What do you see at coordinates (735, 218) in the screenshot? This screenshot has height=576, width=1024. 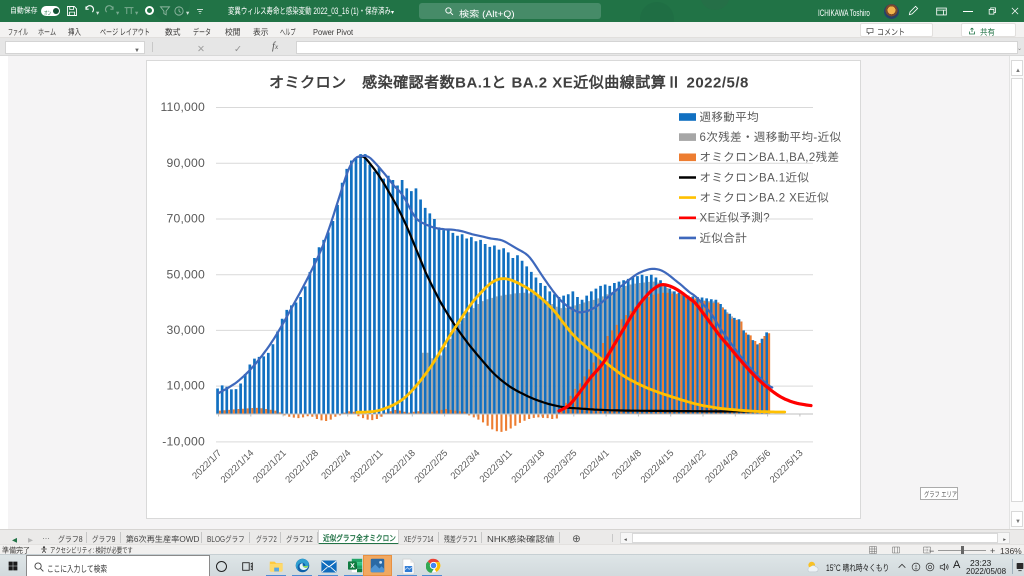 I see `svg-text: XE近似予測?` at bounding box center [735, 218].